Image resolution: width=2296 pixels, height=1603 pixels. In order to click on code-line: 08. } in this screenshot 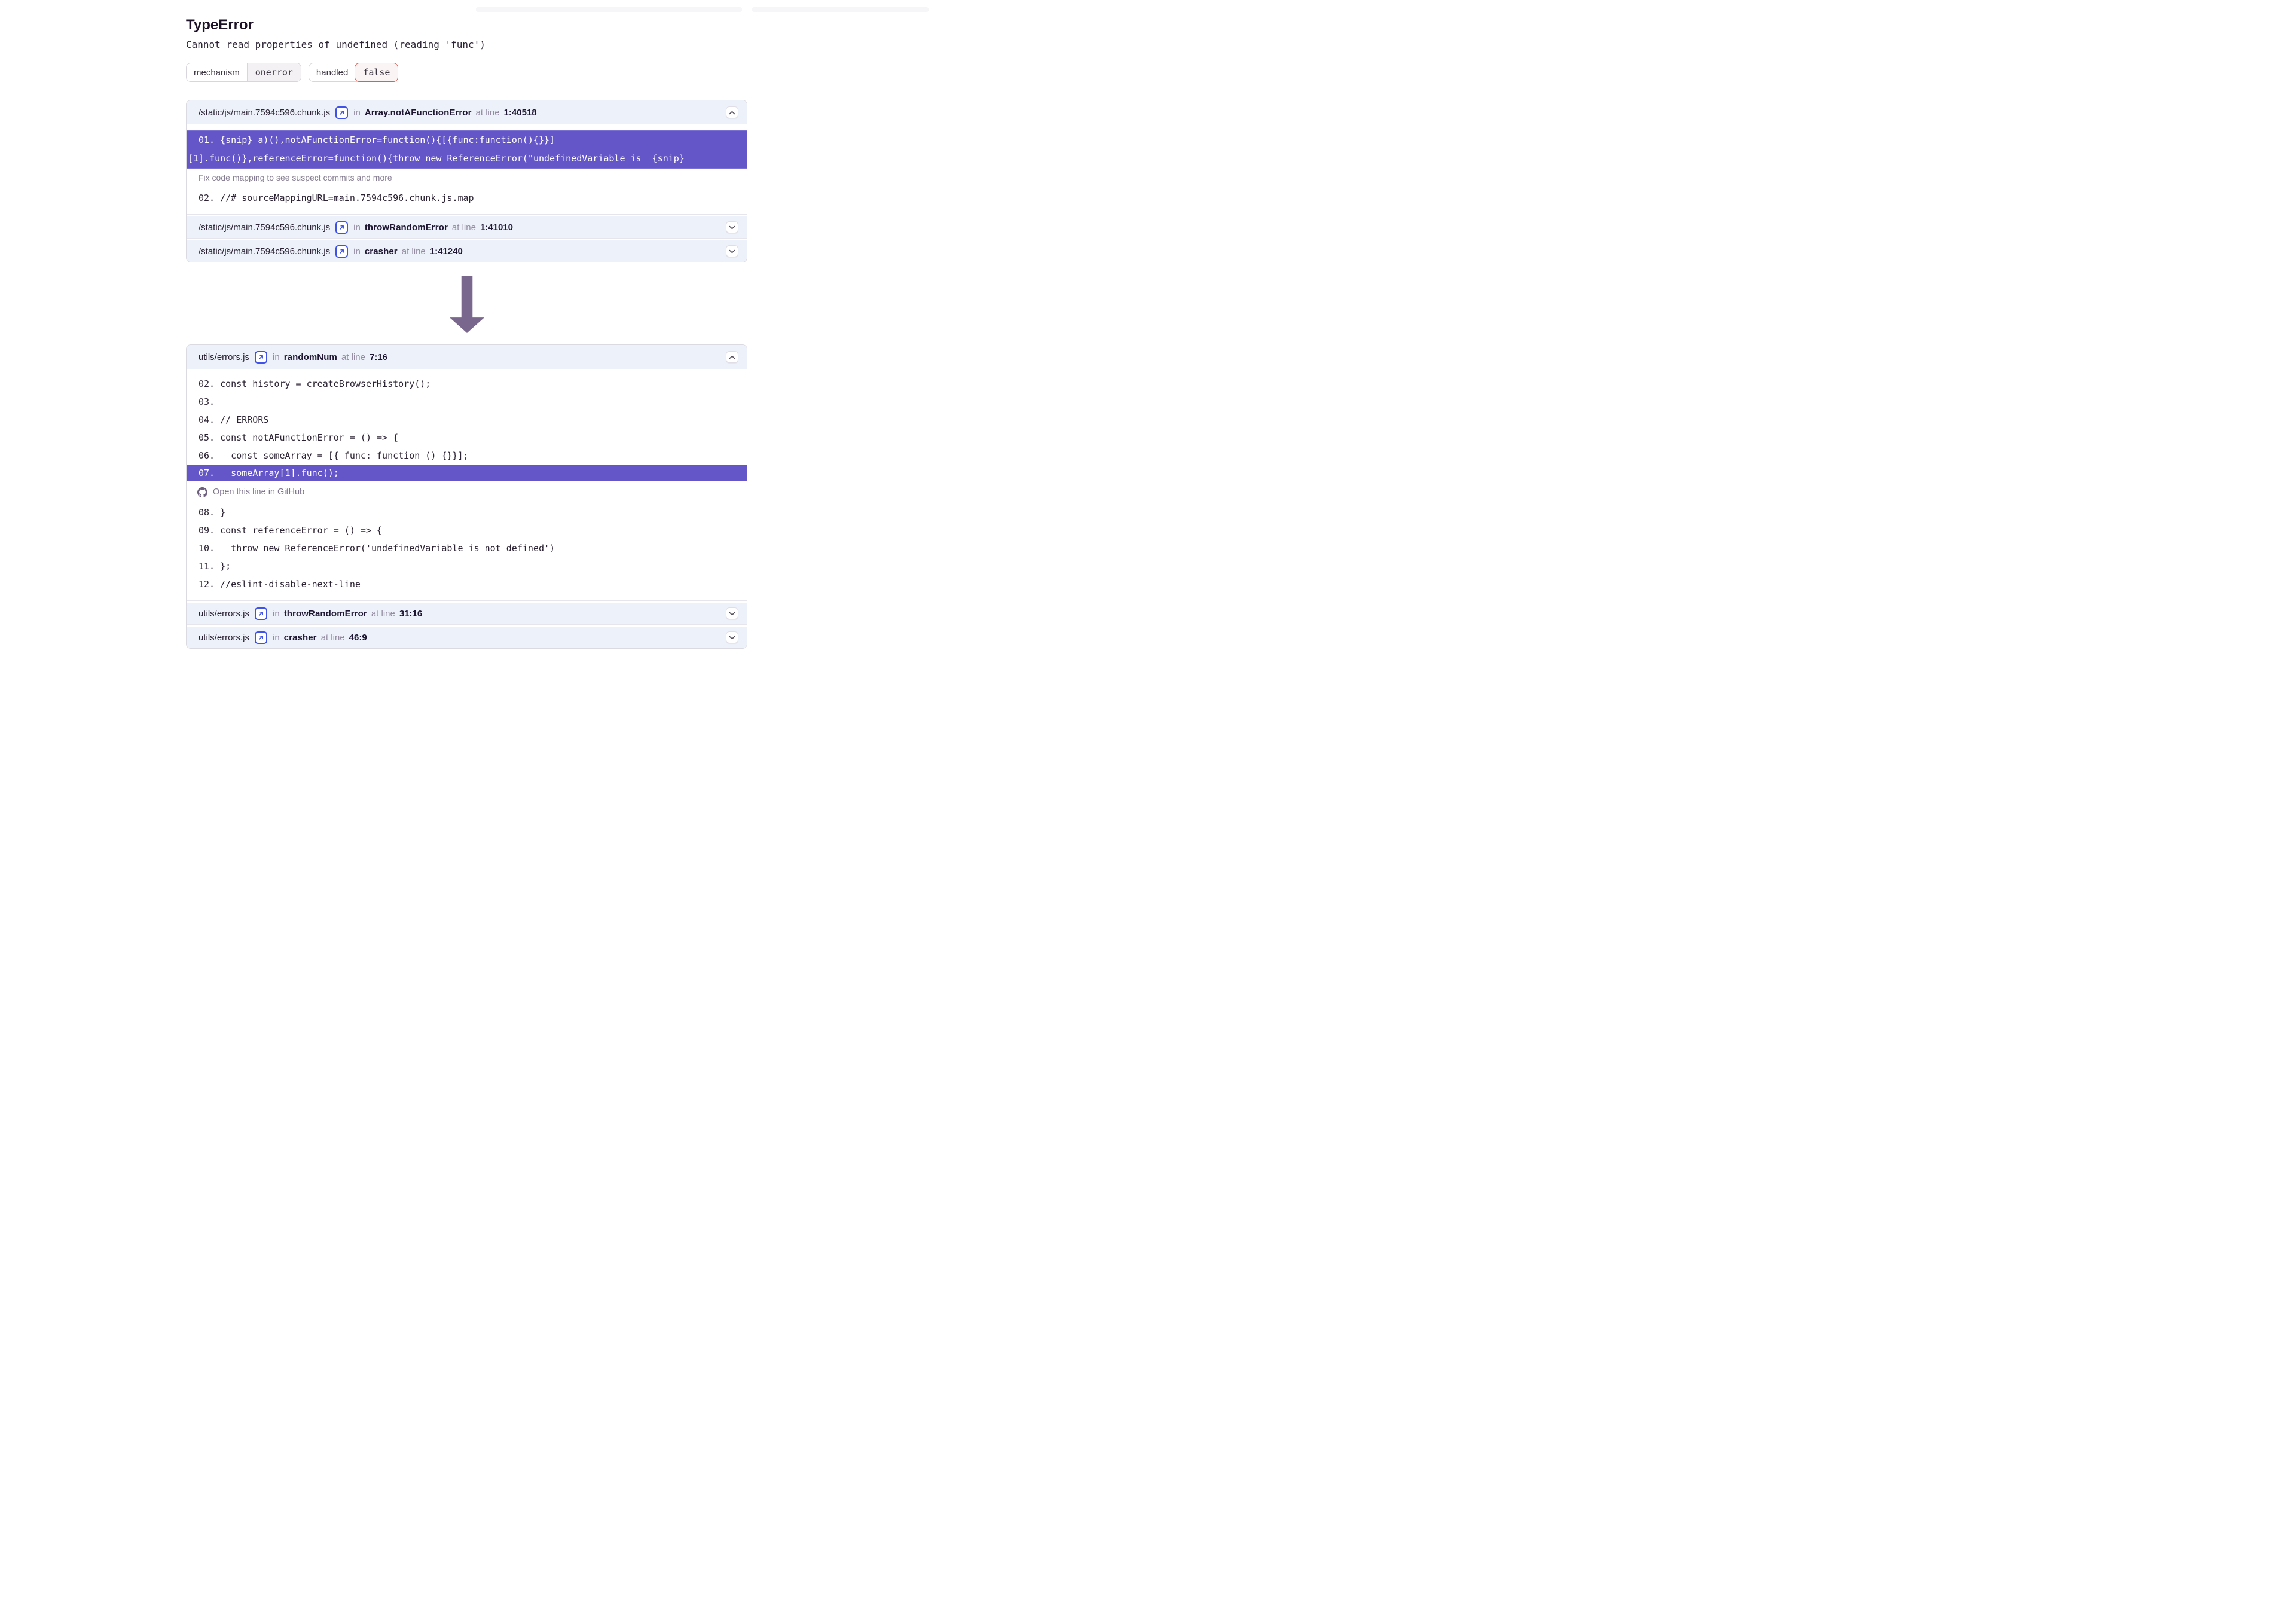, I will do `click(212, 512)`.